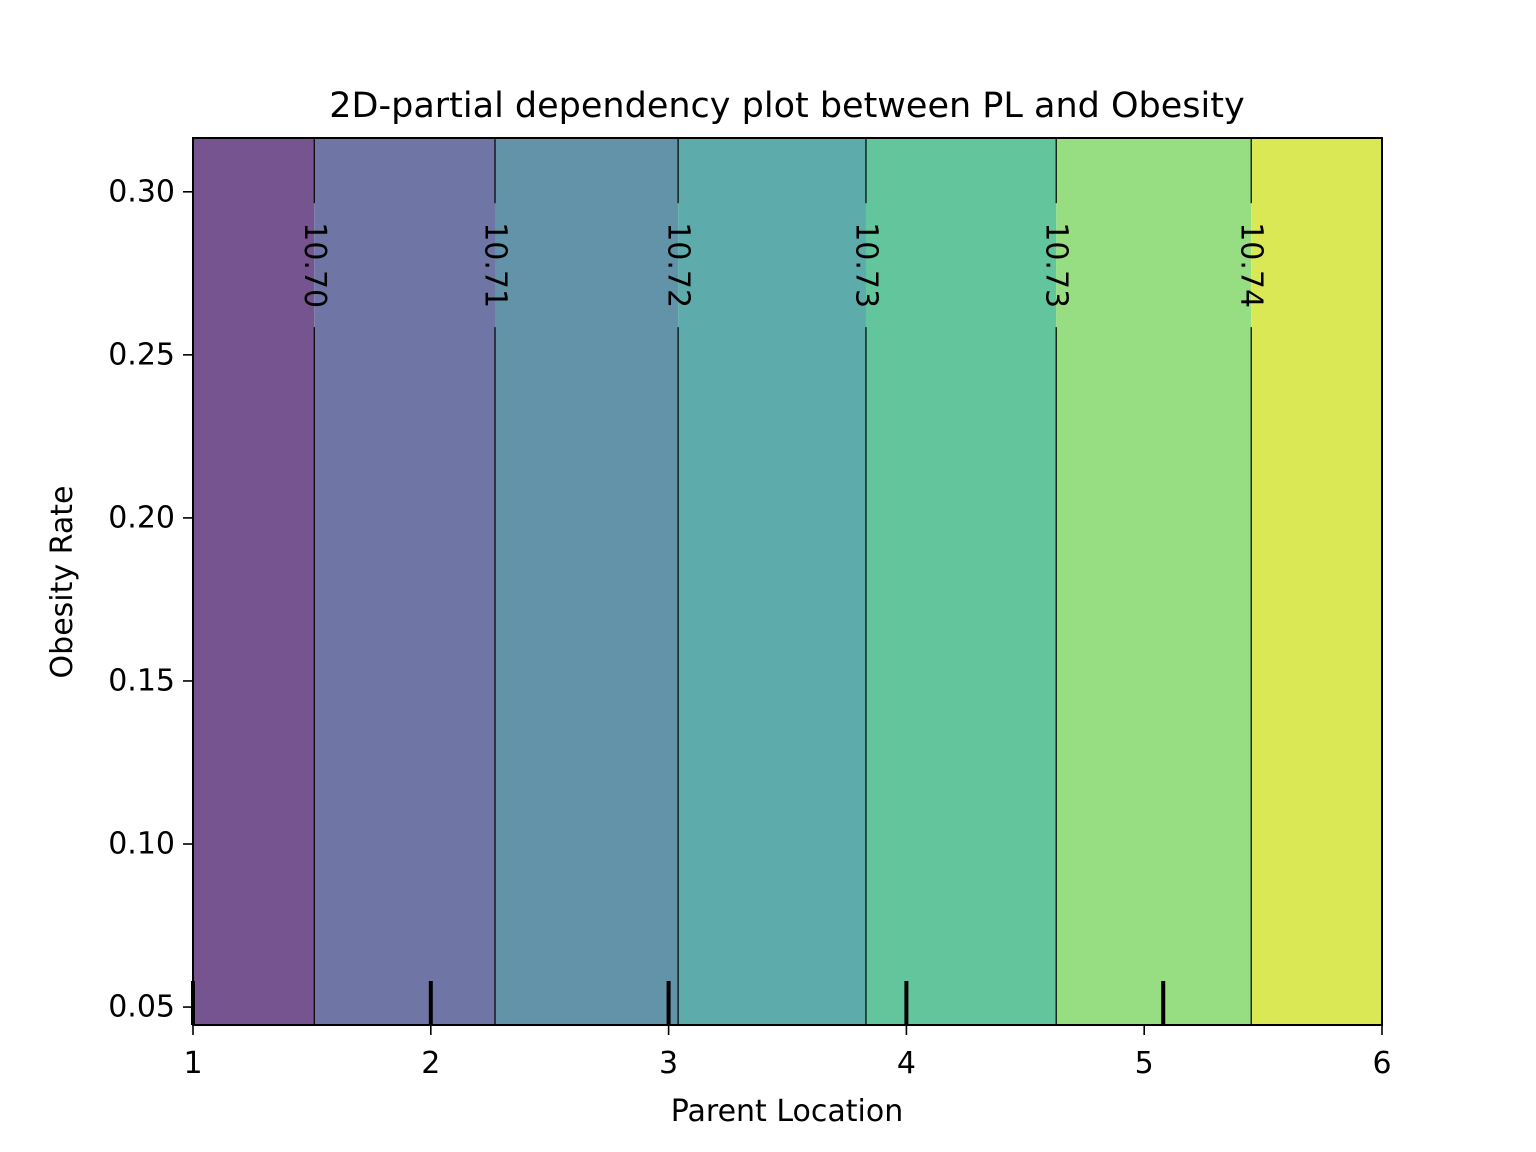  I want to click on contour-label-6: 10.74, so click(1251, 265).